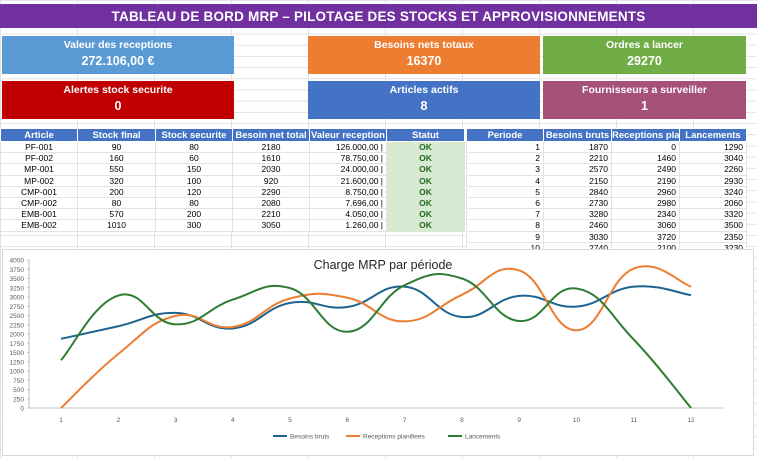 This screenshot has width=757, height=460. I want to click on cell-stock-securite: 120, so click(194, 191).